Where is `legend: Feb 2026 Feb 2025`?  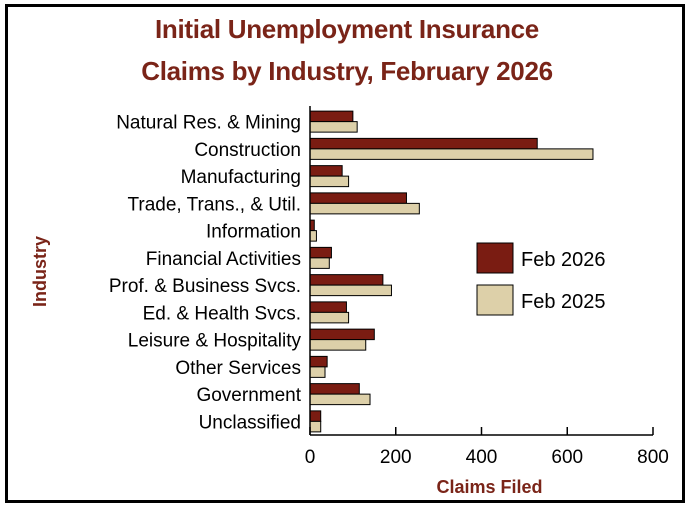 legend: Feb 2026 Feb 2025 is located at coordinates (541, 279).